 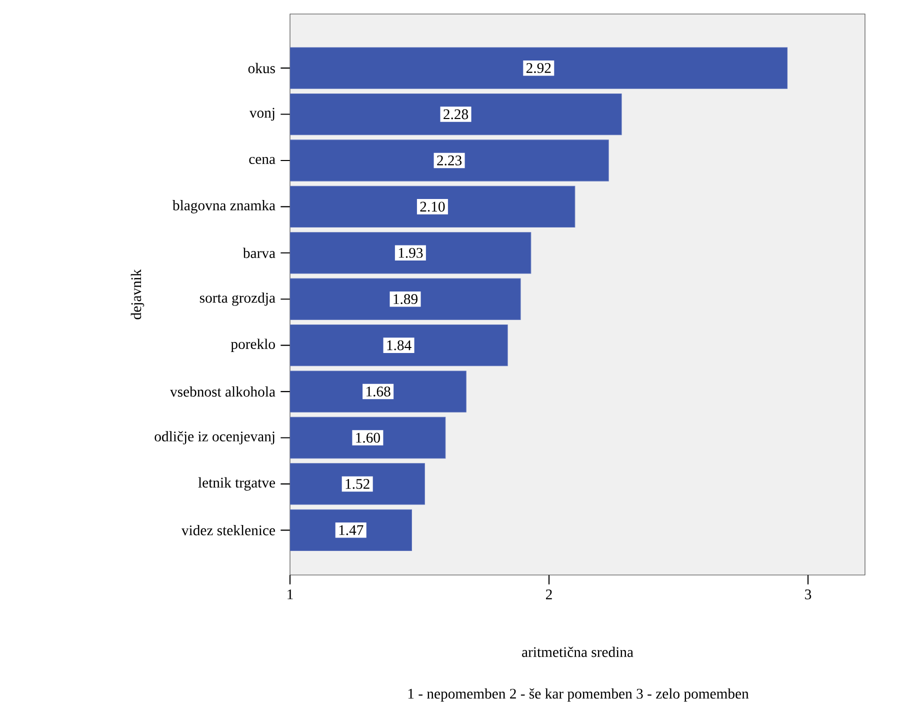 What do you see at coordinates (399, 345) in the screenshot?
I see `data-label: 1.84` at bounding box center [399, 345].